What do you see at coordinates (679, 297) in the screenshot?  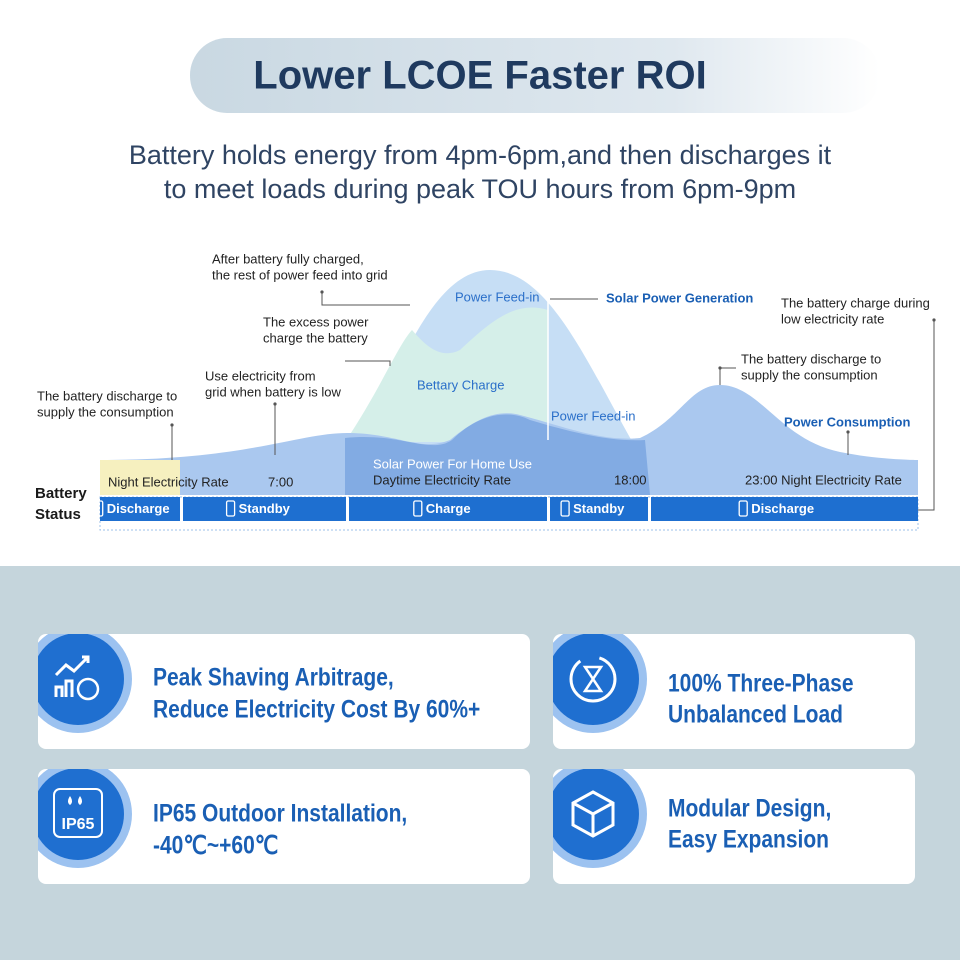 I see `area-label: Solar Power Generation` at bounding box center [679, 297].